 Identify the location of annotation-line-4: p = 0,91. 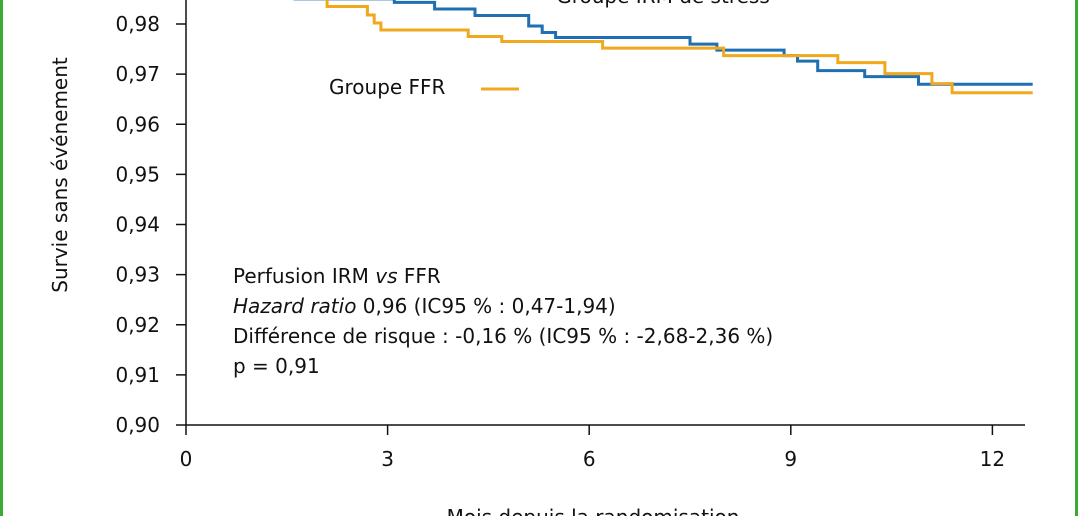
(276, 366).